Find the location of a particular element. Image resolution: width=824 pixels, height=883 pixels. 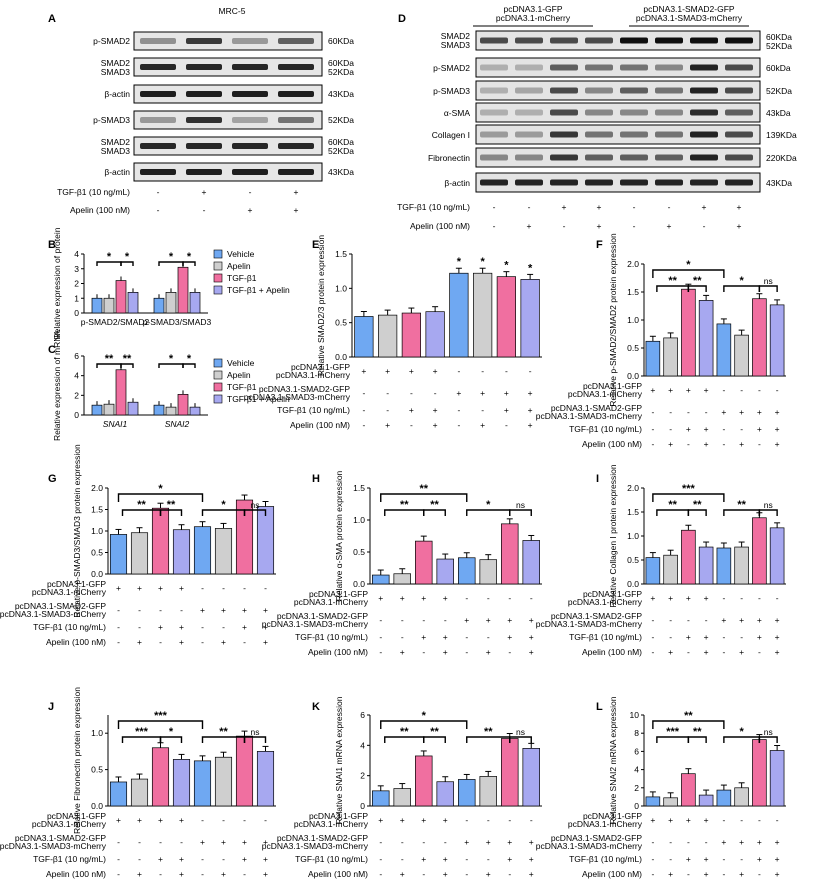

significance-label: ns is located at coordinates (768, 505).